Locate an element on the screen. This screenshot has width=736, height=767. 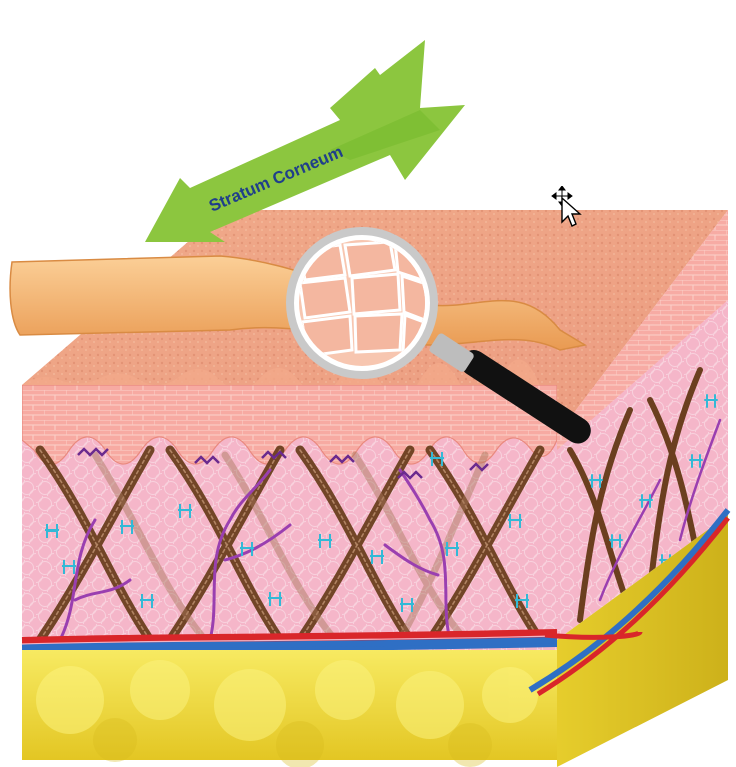
ladder-marks is located at coordinates (287, 532).